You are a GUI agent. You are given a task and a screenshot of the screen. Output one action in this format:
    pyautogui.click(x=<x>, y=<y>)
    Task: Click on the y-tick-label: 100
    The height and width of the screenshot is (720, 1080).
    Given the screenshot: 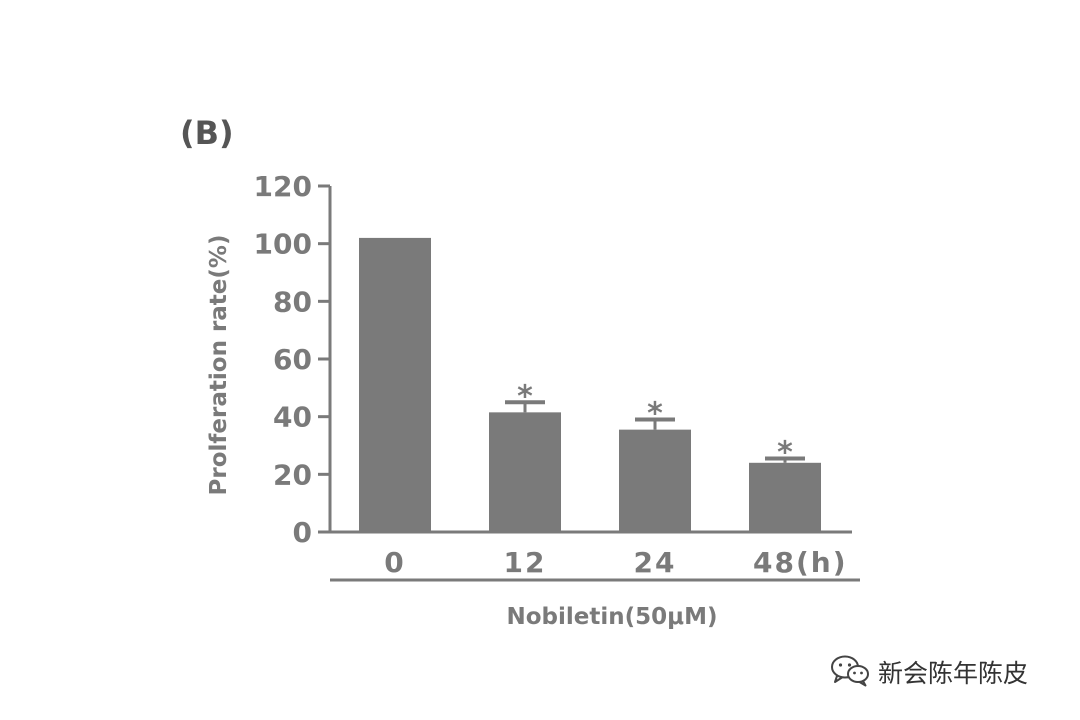 What is the action you would take?
    pyautogui.click(x=283, y=244)
    